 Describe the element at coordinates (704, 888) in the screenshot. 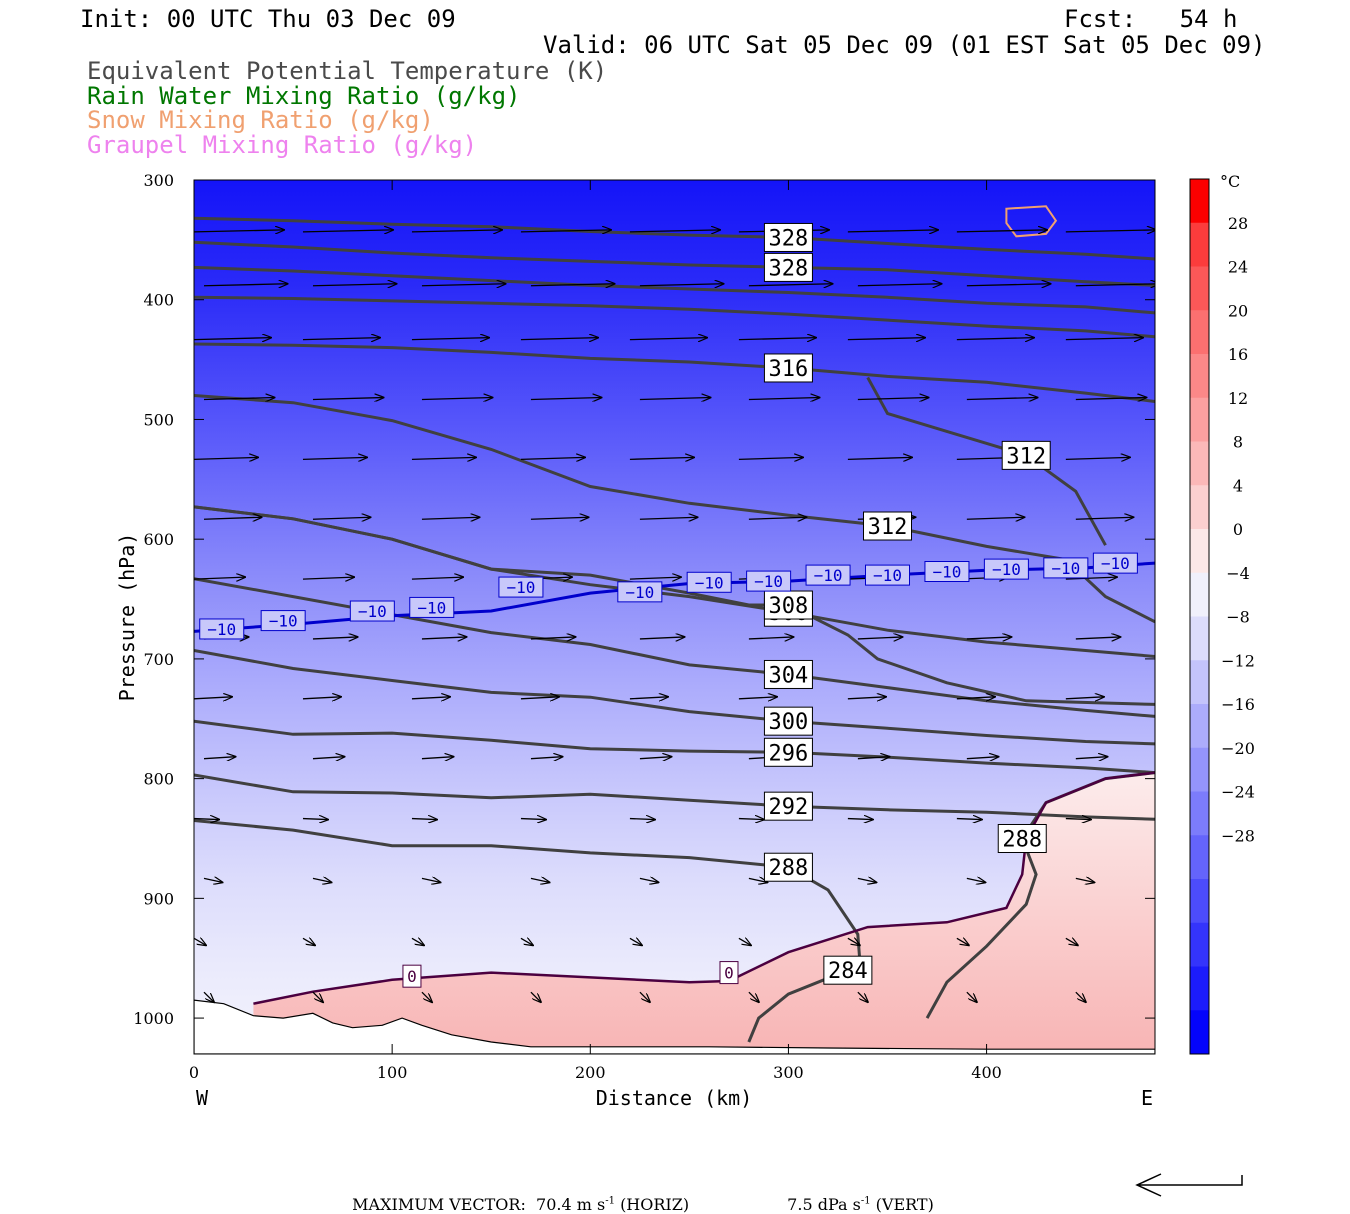

I see `freezing-contour` at that location.